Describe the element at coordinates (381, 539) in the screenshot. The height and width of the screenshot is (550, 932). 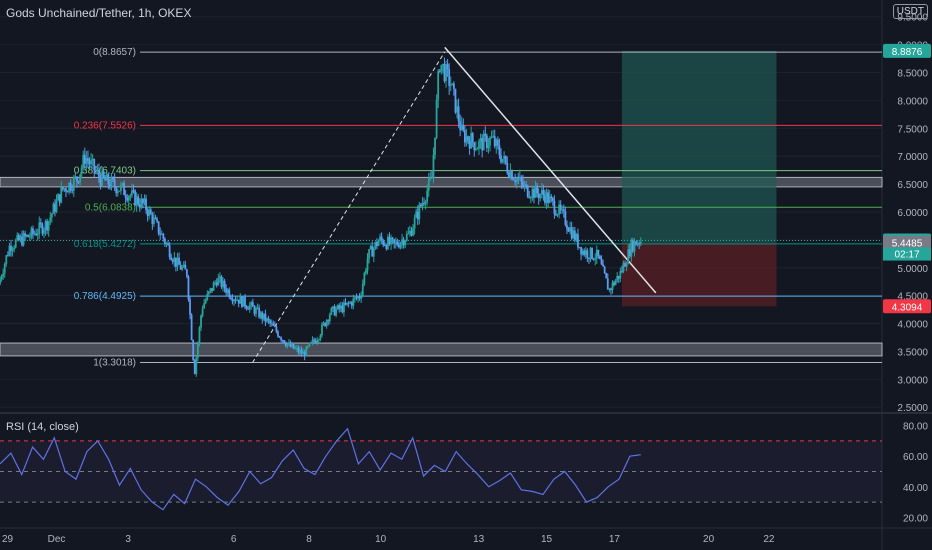
I see `x-tick-label: 10` at that location.